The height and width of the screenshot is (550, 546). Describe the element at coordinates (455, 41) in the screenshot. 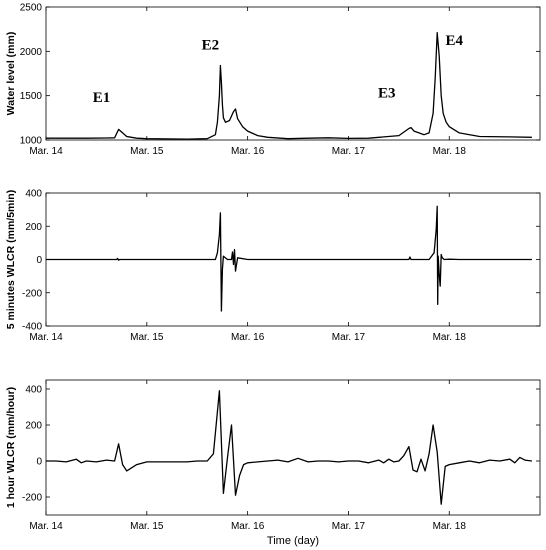

I see `event-label-e4: E4` at that location.